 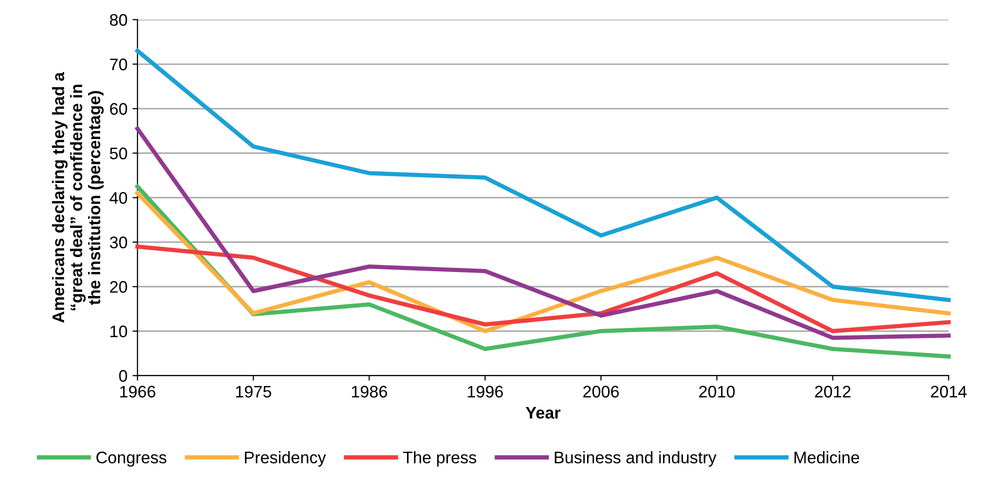 What do you see at coordinates (370, 392) in the screenshot?
I see `x-tick-label: 1986` at bounding box center [370, 392].